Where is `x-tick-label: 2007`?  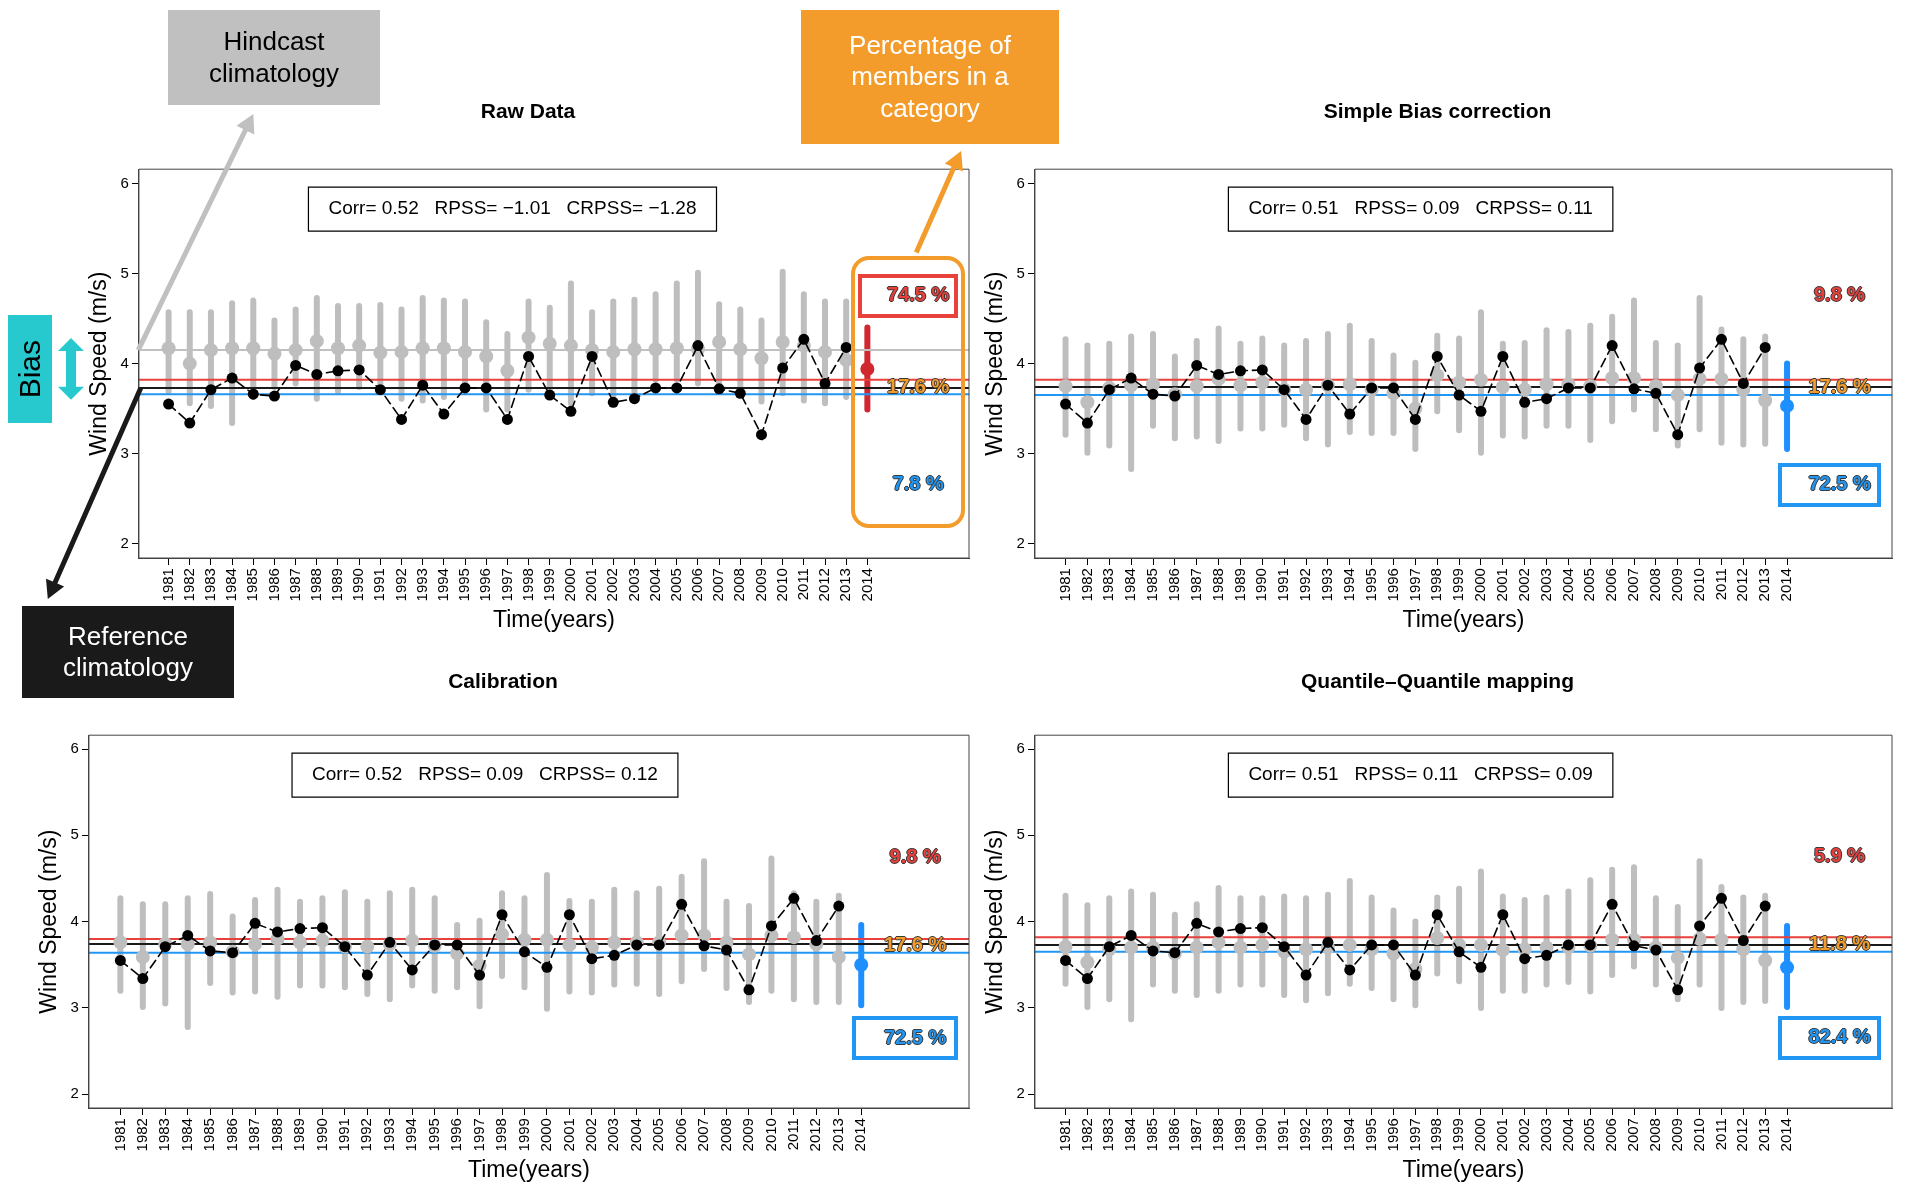
x-tick-label: 2007 is located at coordinates (1633, 1135).